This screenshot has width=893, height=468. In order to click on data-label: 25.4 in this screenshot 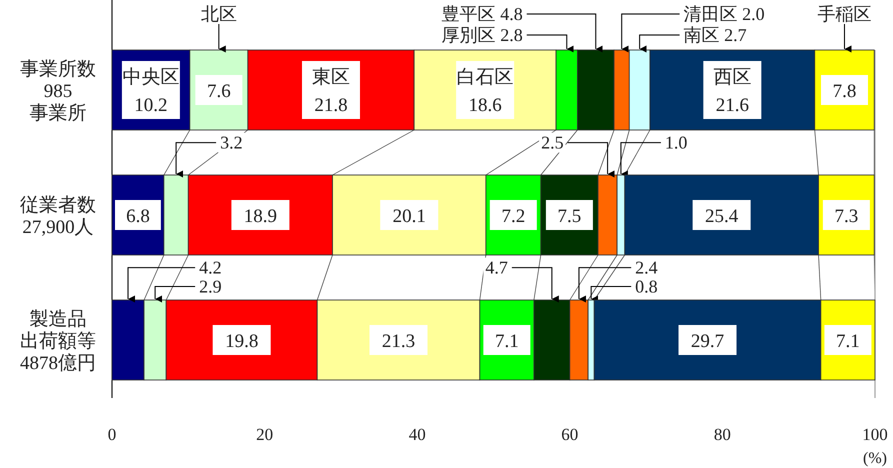, I will do `click(722, 216)`.